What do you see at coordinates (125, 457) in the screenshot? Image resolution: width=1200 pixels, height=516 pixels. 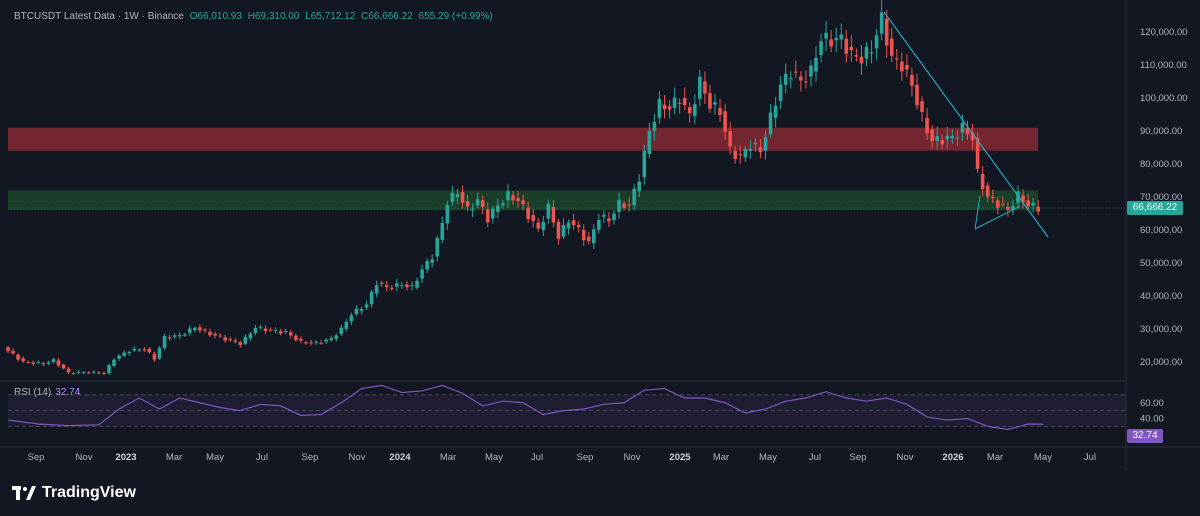 I see `time-tick-label: 2023` at bounding box center [125, 457].